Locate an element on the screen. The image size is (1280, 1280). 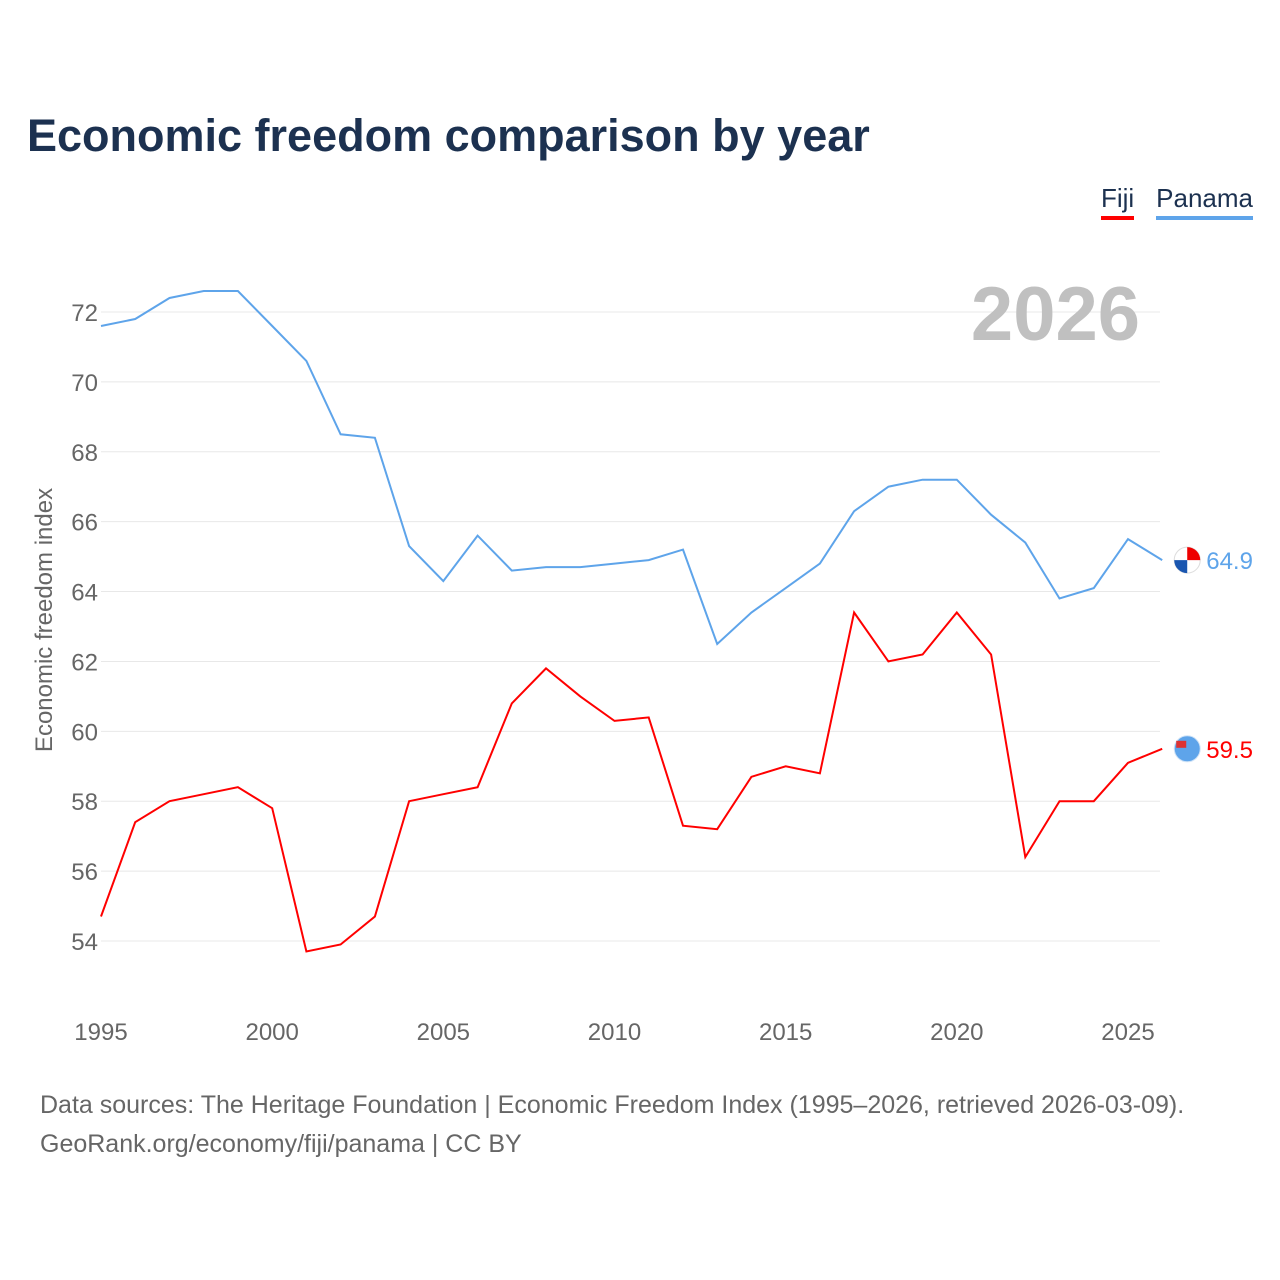
year-watermark: 2026 is located at coordinates (1055, 314).